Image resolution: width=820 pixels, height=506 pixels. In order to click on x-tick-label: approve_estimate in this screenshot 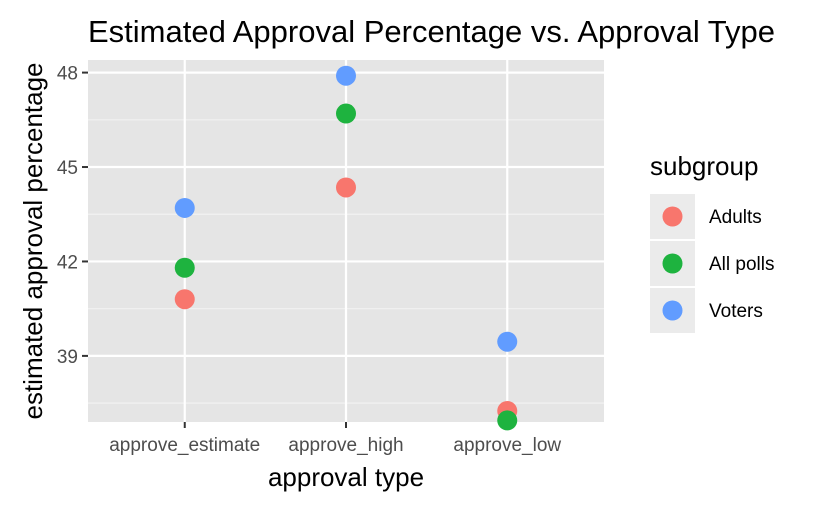, I will do `click(184, 445)`.